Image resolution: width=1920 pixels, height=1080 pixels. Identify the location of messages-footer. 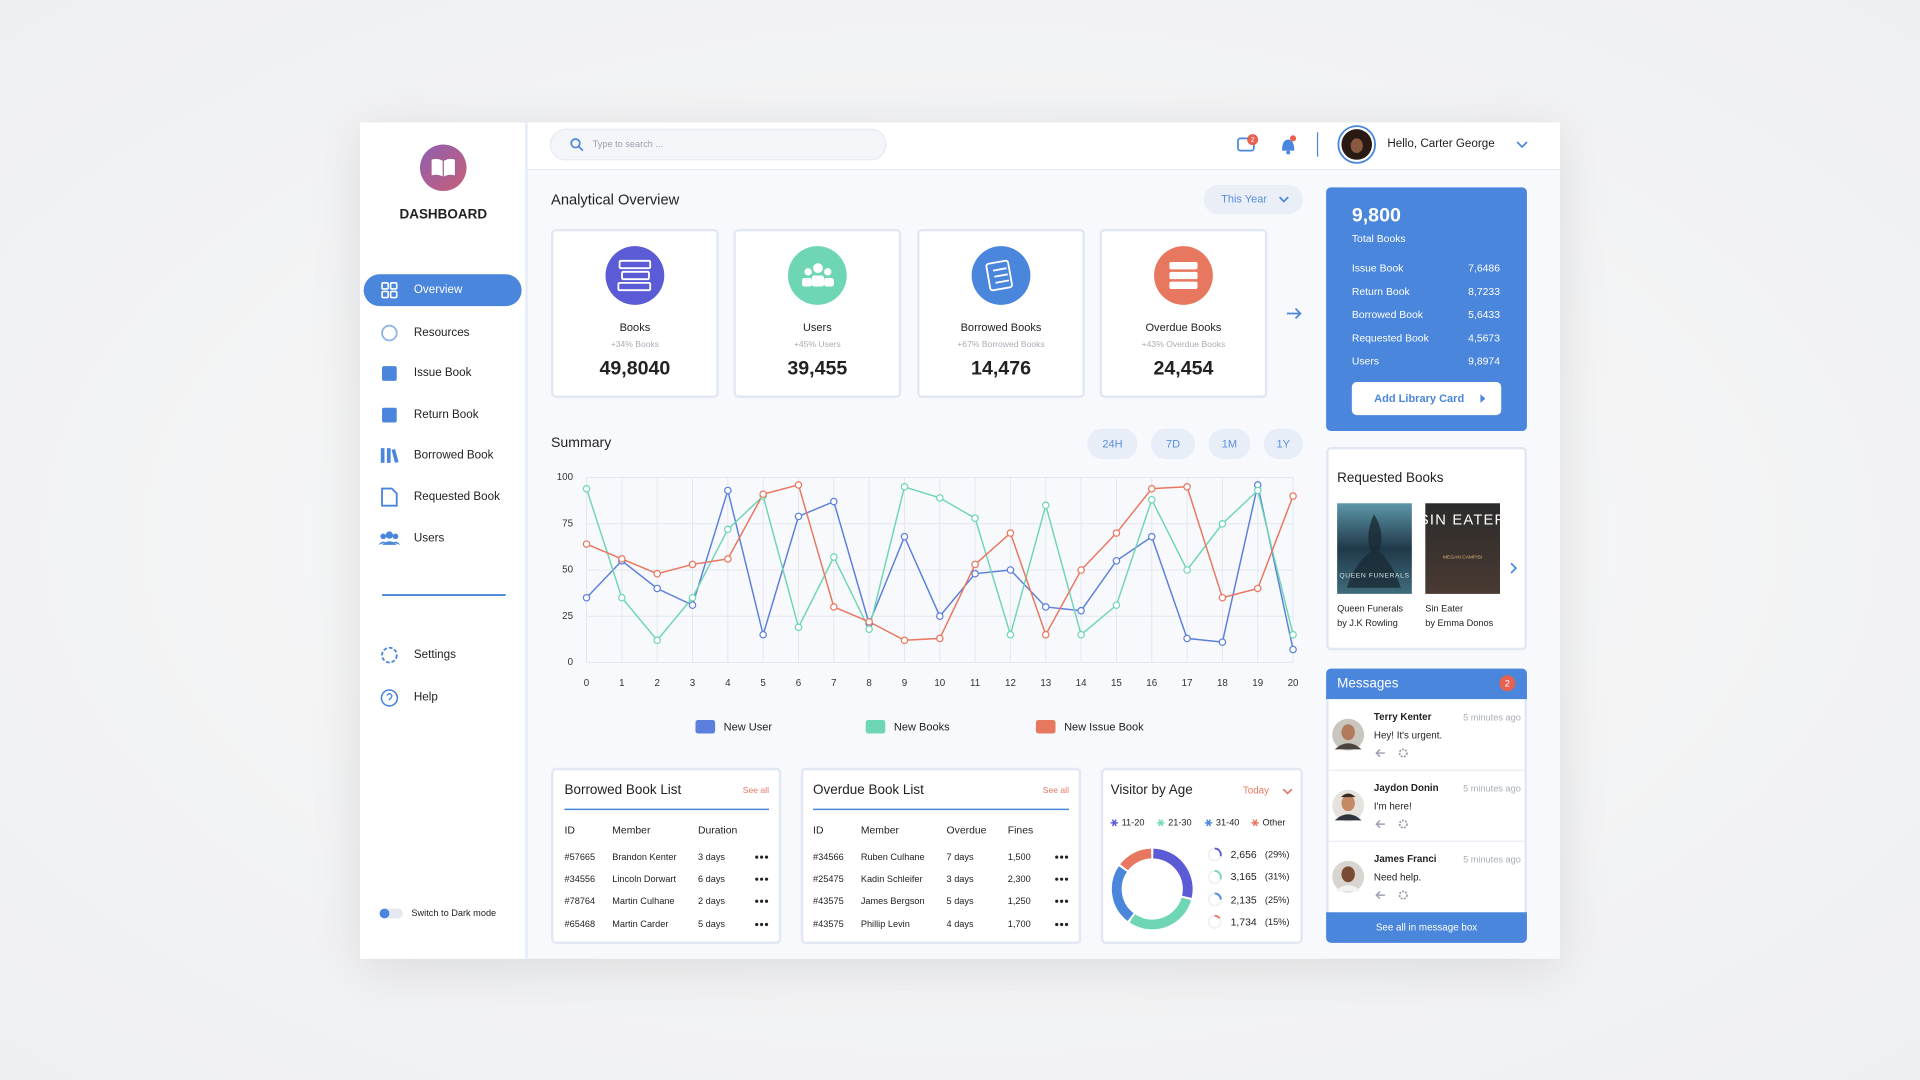
(1426, 927).